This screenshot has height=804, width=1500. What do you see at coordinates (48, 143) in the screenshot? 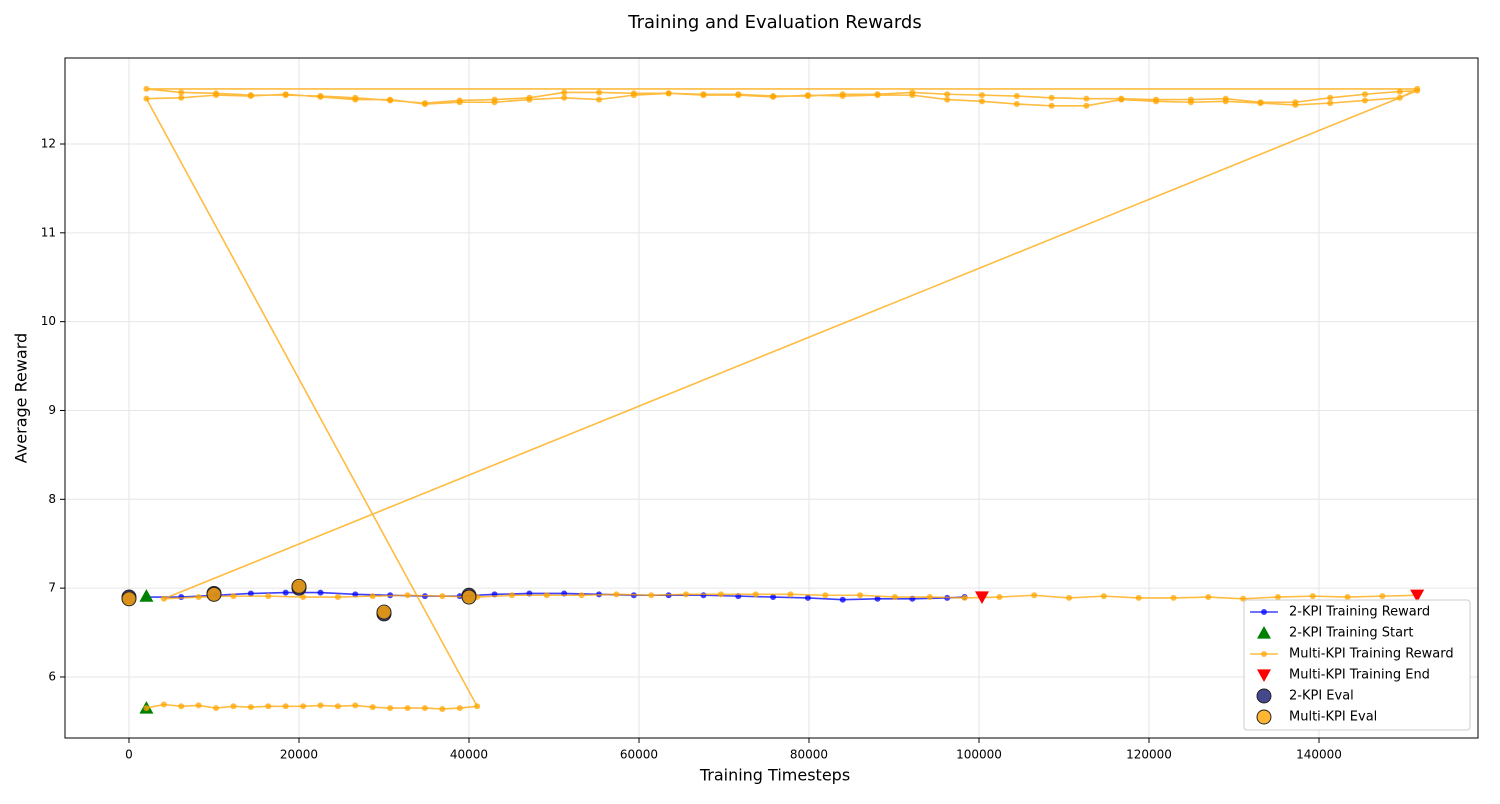
I see `y-tick-label: 12` at bounding box center [48, 143].